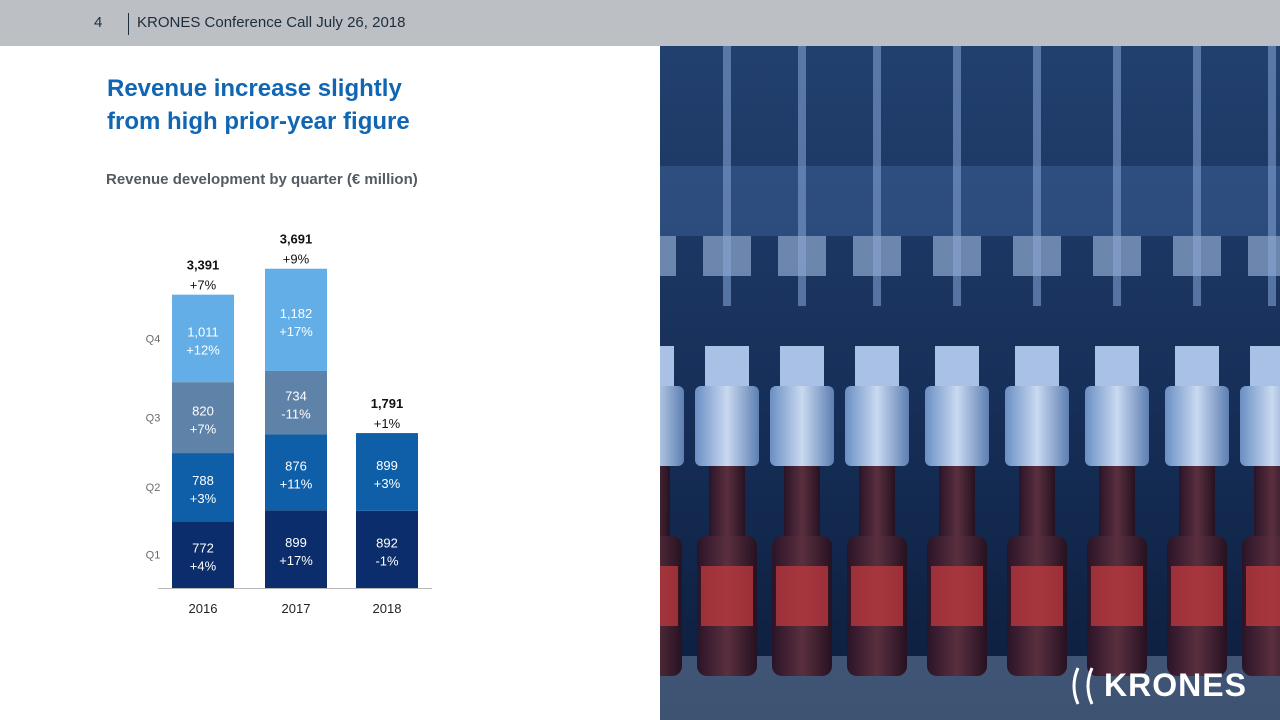 This screenshot has height=720, width=1280. I want to click on x-tick-label: 2018, so click(387, 608).